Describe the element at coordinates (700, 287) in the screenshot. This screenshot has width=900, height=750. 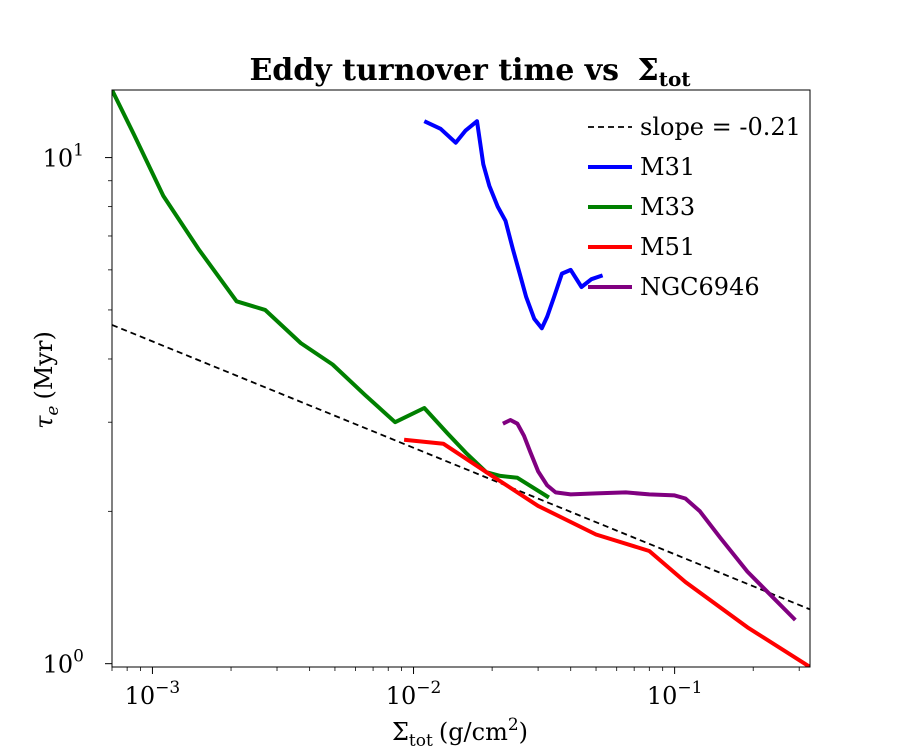
I see `legend-label-ngc6946: NGC6946` at that location.